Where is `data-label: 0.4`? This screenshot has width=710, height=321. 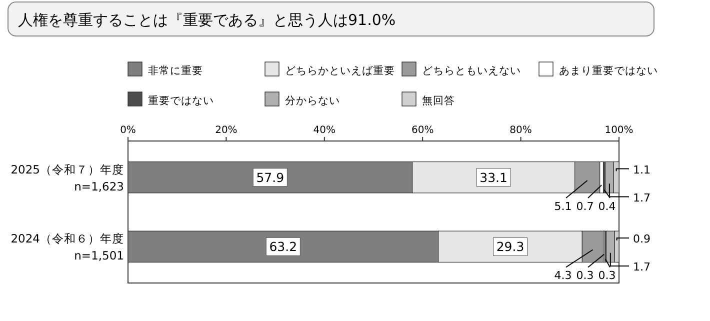 data-label: 0.4 is located at coordinates (607, 206).